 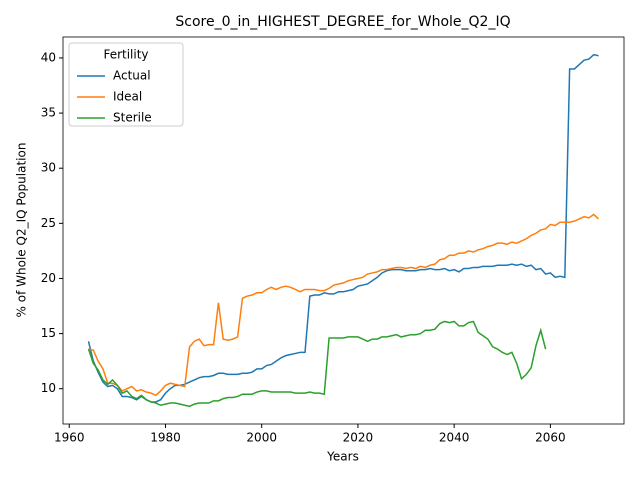 I want to click on line-series, so click(x=317, y=364).